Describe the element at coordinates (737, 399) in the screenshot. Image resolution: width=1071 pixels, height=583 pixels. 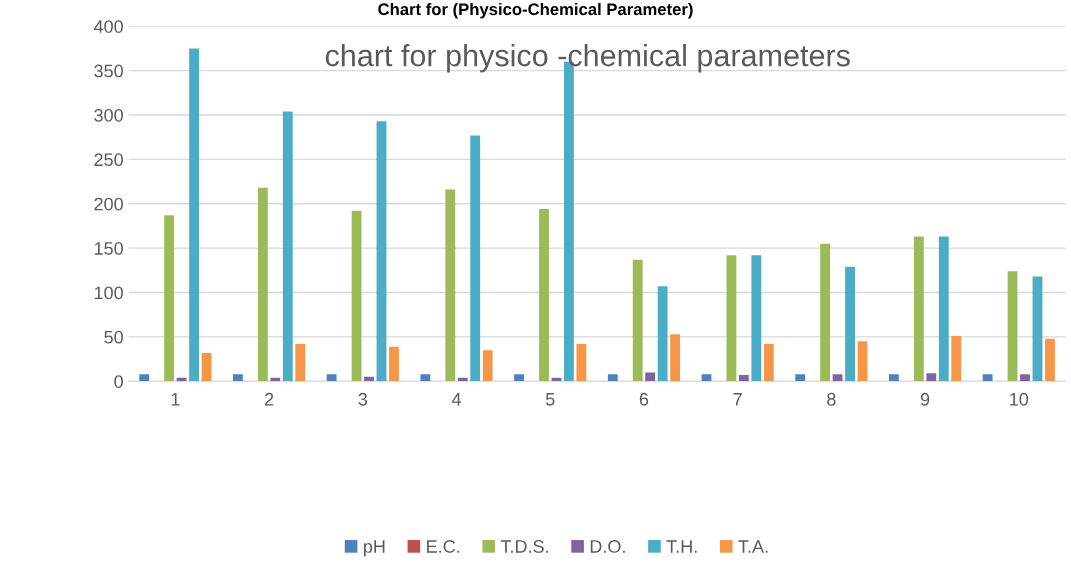
I see `x-tick-label: 7` at that location.